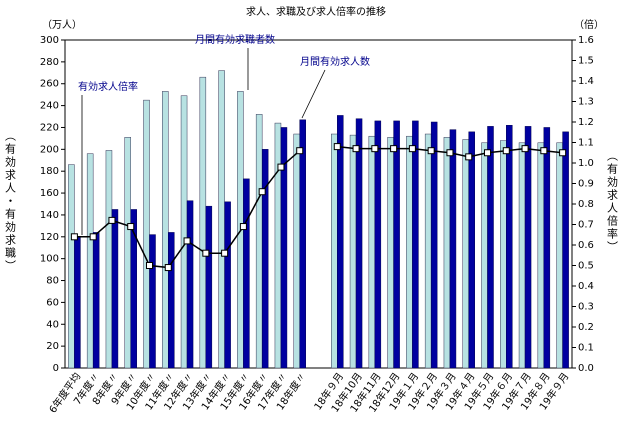 The image size is (631, 437). What do you see at coordinates (52, 346) in the screenshot?
I see `y-tick-label: 20` at bounding box center [52, 346].